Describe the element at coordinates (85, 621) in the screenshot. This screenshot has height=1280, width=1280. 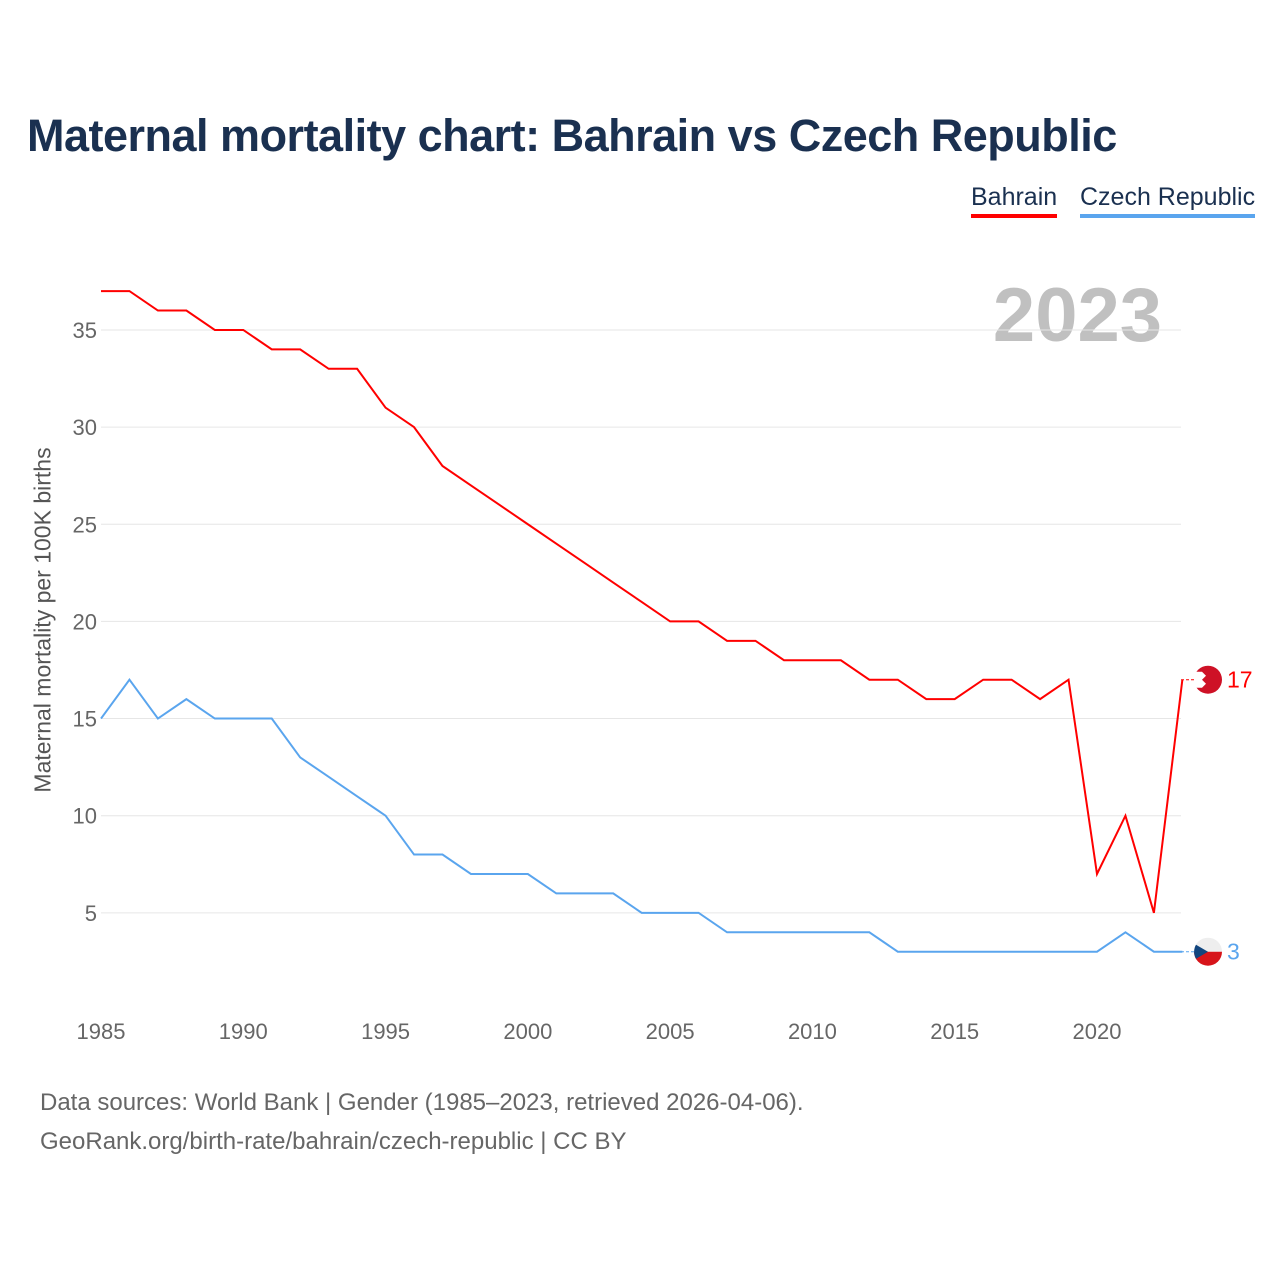
I see `y-tick-label: 20` at that location.